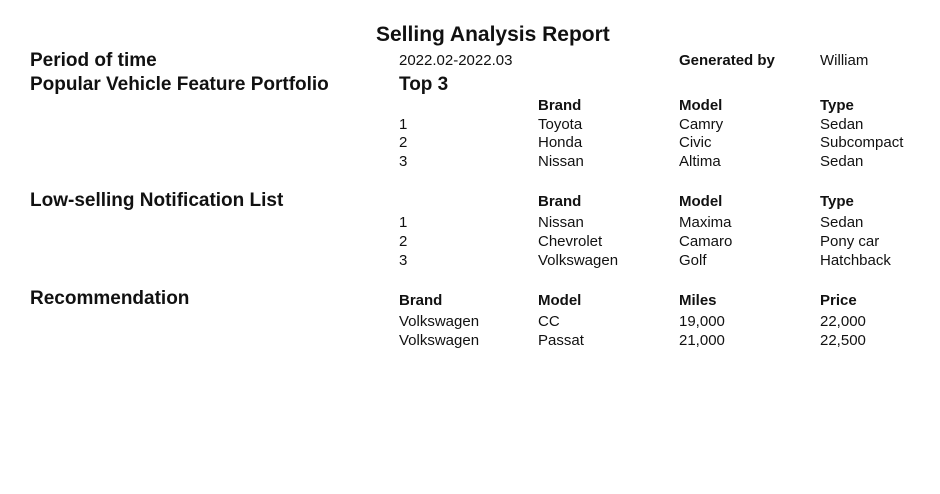 The width and height of the screenshot is (940, 494). Describe the element at coordinates (702, 340) in the screenshot. I see `recommendation-row-miles: 21,000` at that location.